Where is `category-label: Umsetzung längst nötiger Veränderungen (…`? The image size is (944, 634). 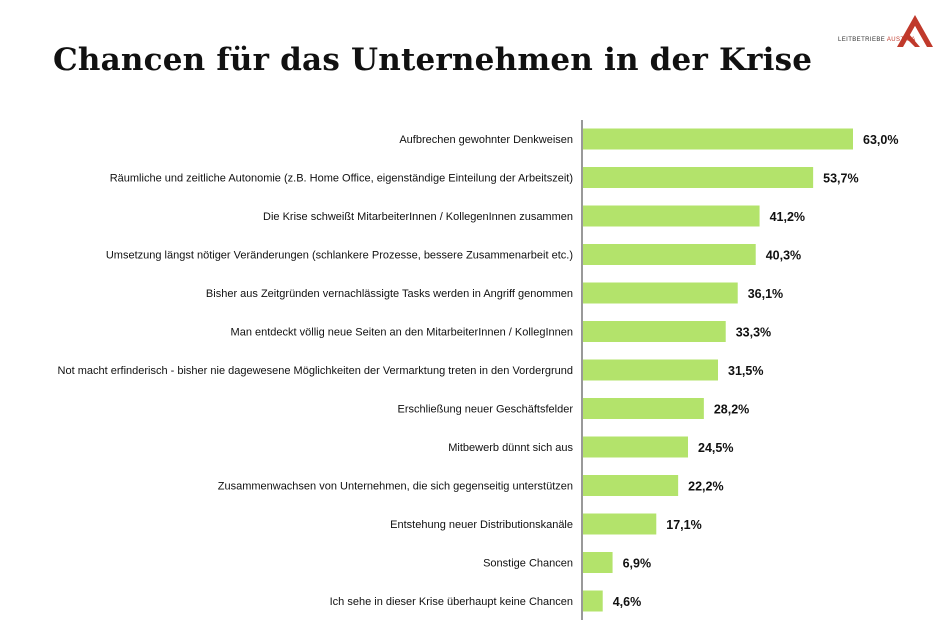
category-label: Umsetzung längst nötiger Veränderungen (… is located at coordinates (339, 256).